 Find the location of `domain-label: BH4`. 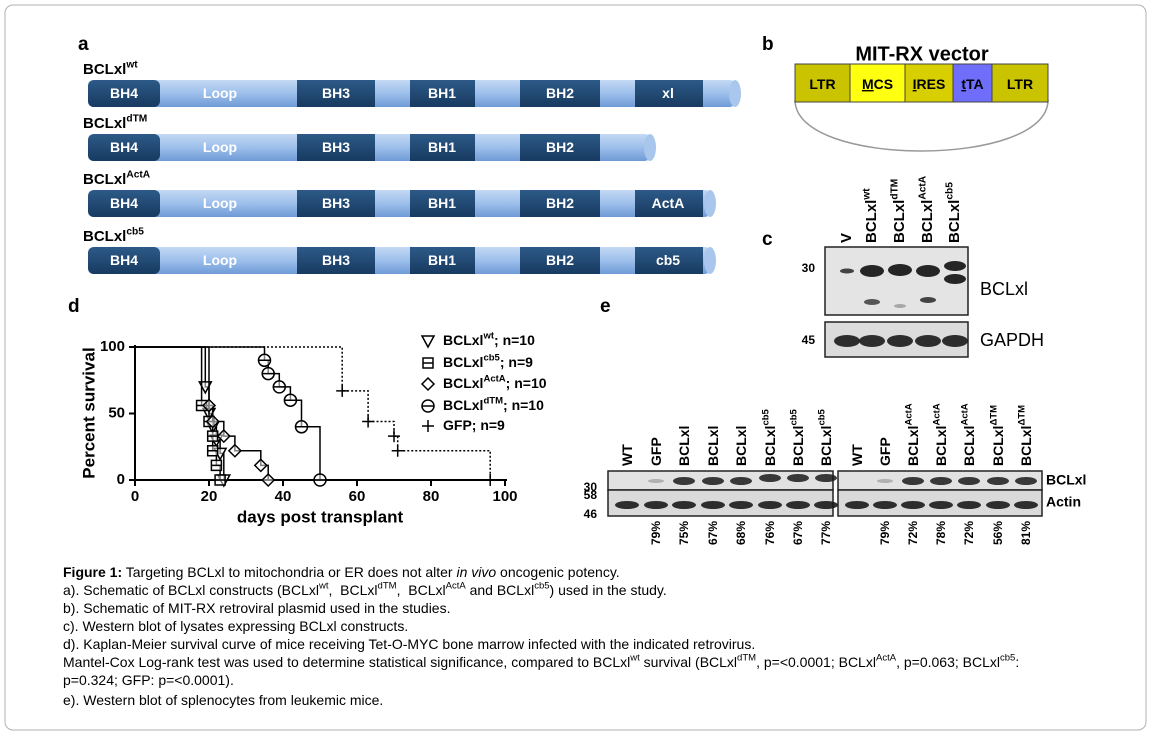

domain-label: BH4 is located at coordinates (124, 260).